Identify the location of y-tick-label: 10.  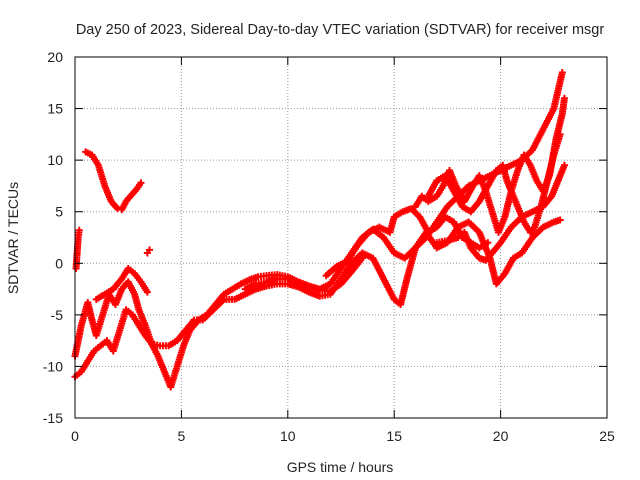
(55, 160).